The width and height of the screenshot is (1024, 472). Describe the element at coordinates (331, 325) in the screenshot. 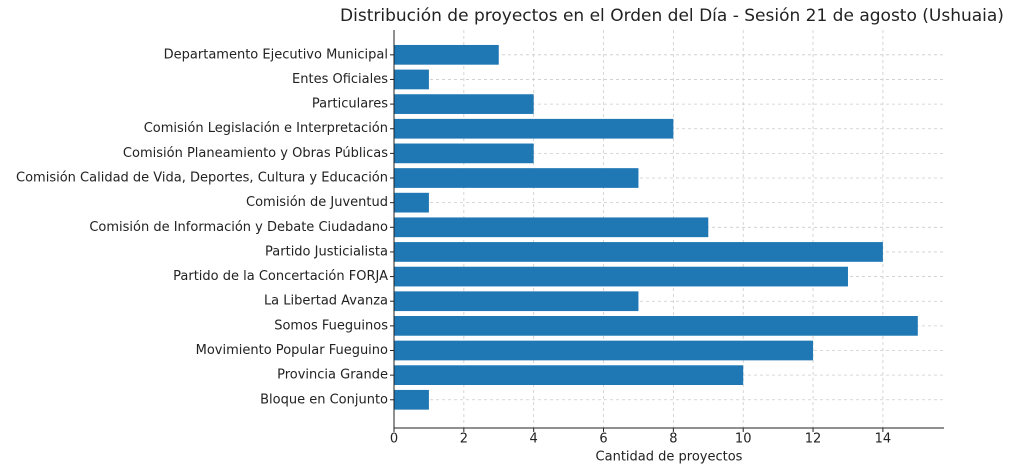

I see `y-tick-label: Somos Fueguinos` at that location.